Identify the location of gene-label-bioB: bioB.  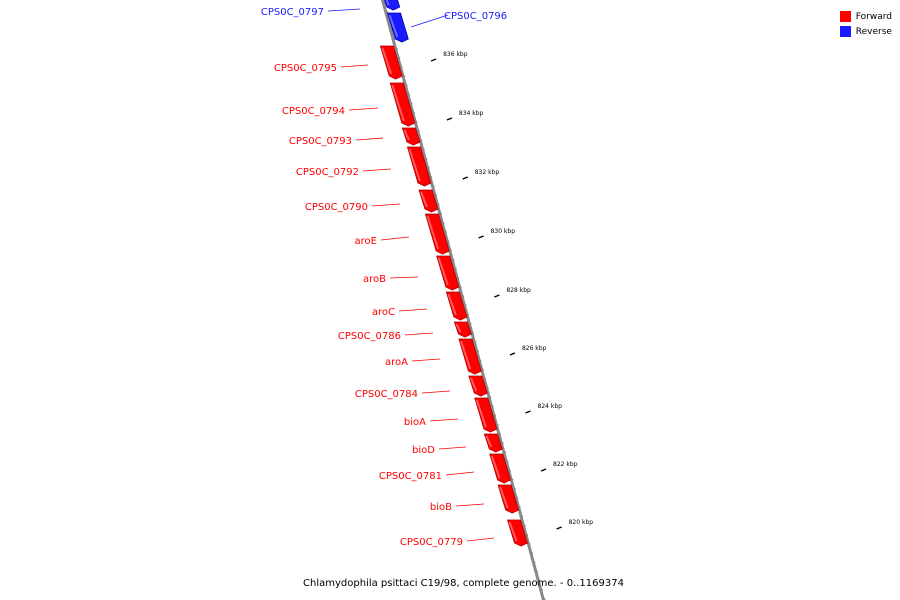
(441, 507).